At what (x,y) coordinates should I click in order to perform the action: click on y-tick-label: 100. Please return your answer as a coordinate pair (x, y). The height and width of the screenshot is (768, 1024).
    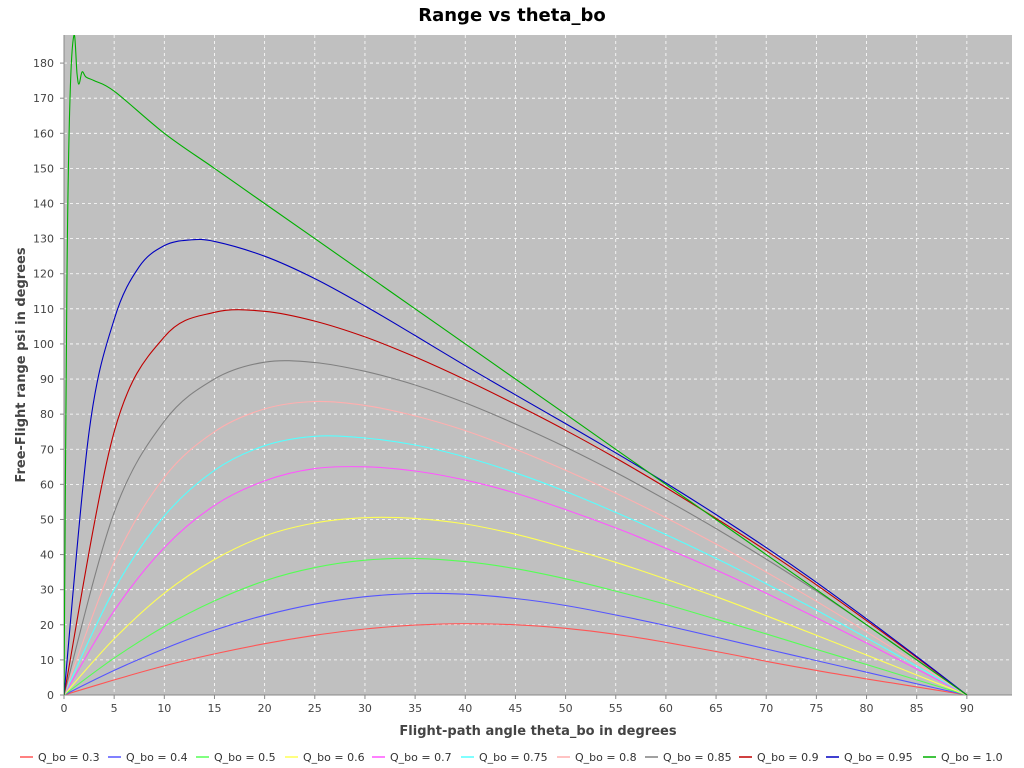
    Looking at the image, I should click on (43, 344).